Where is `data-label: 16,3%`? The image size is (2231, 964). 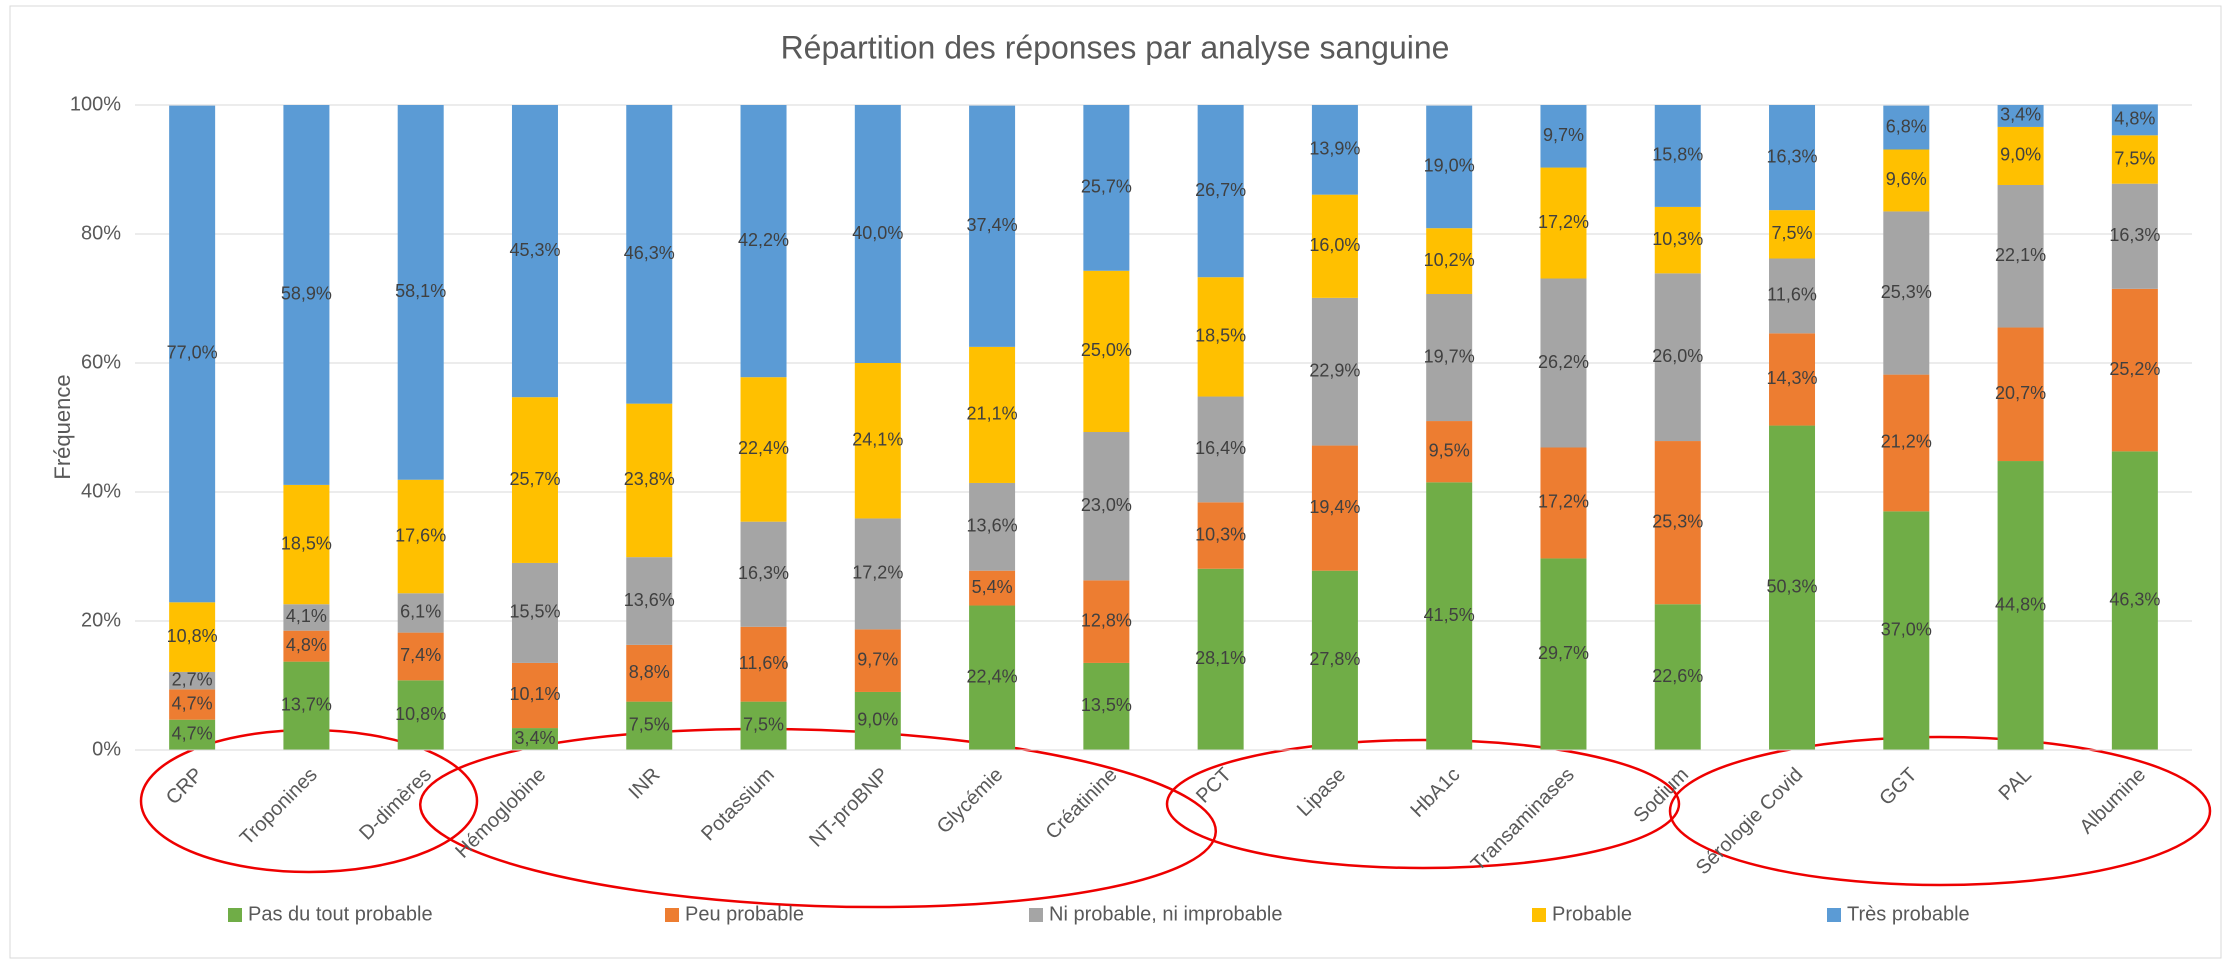
data-label: 16,3% is located at coordinates (763, 573).